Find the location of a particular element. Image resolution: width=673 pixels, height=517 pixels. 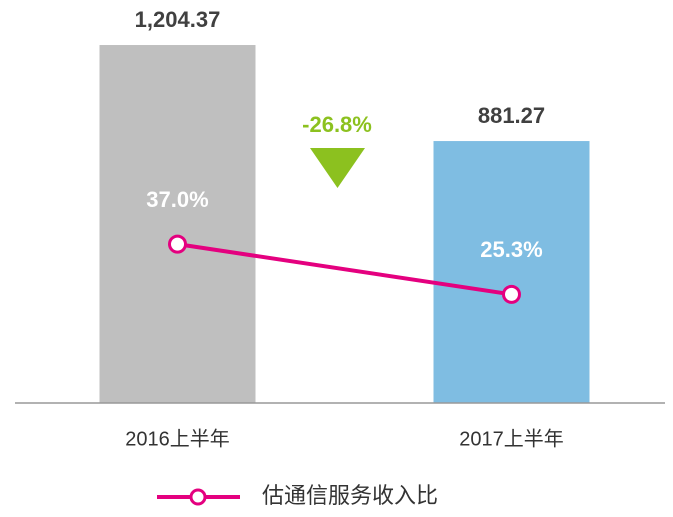

legend-label: 估通信服务收入比 is located at coordinates (350, 495).